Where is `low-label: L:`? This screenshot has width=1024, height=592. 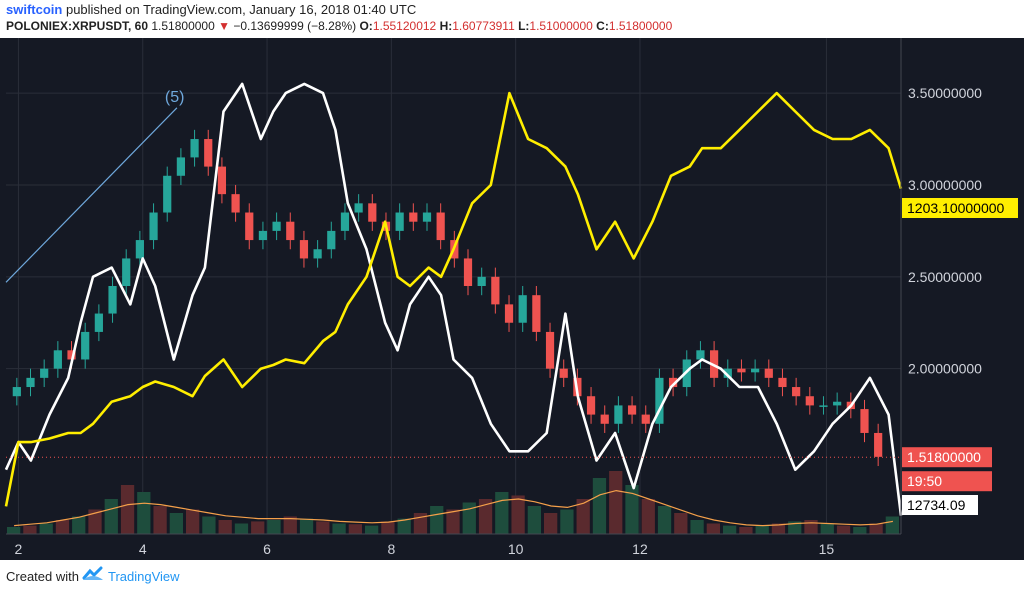
low-label: L: is located at coordinates (524, 26).